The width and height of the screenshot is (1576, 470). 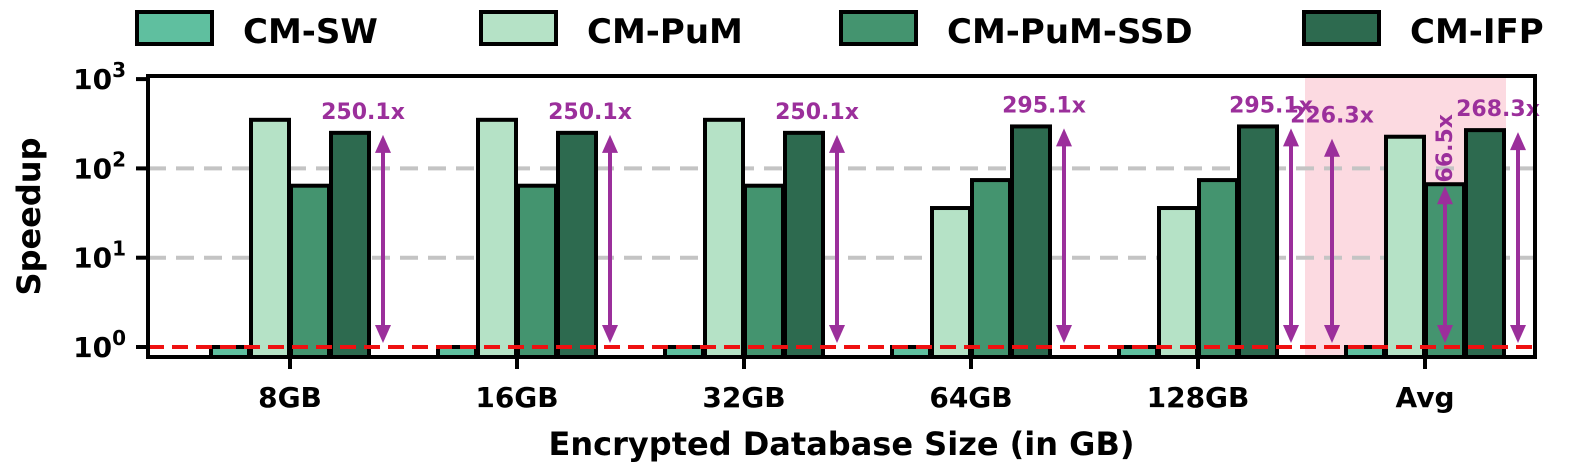 I want to click on y-axis: 100 101 102 103, so click(x=110, y=211).